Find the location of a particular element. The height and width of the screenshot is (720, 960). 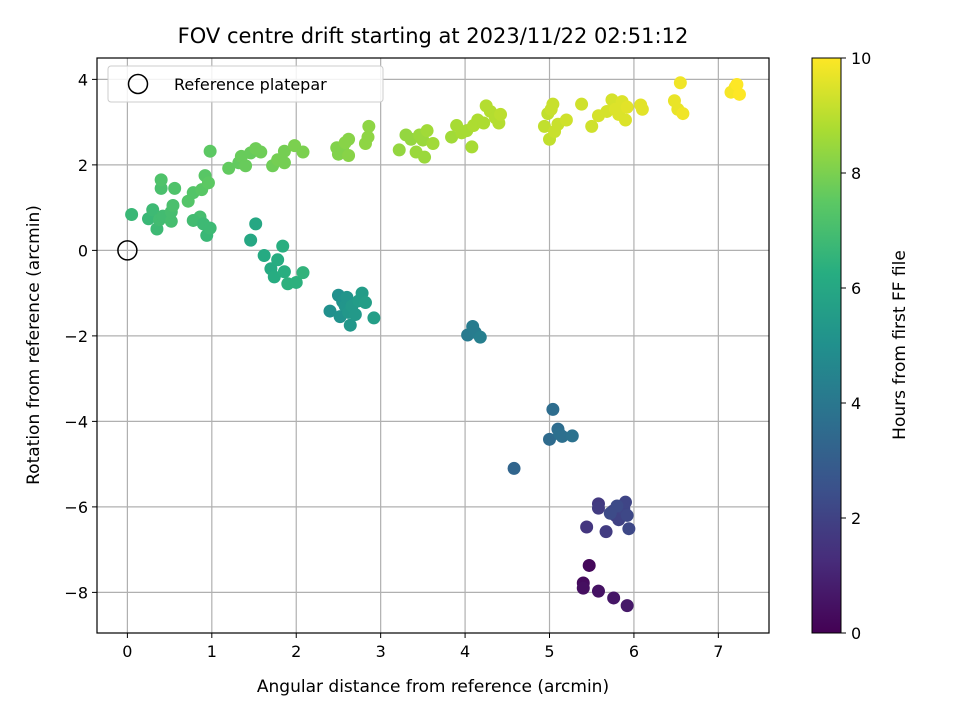

y-tick-label: 4 is located at coordinates (83, 79).